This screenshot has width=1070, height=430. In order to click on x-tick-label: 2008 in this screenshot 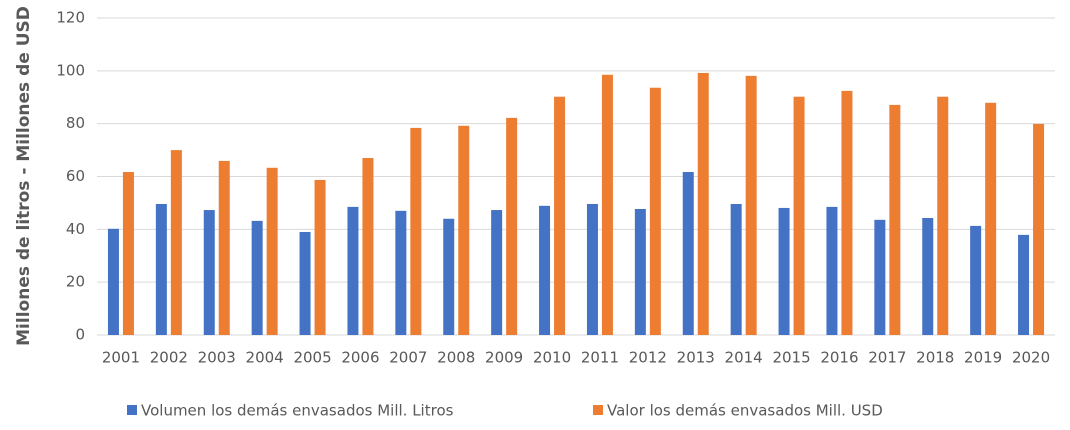, I will do `click(456, 358)`.